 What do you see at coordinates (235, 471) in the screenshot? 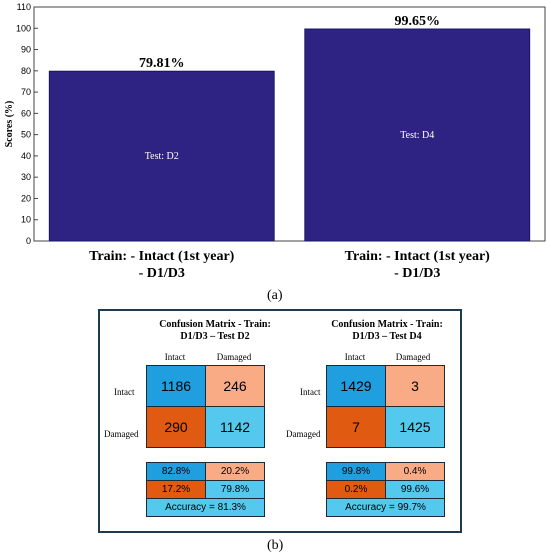
I see `percent-cell: 20.2%` at bounding box center [235, 471].